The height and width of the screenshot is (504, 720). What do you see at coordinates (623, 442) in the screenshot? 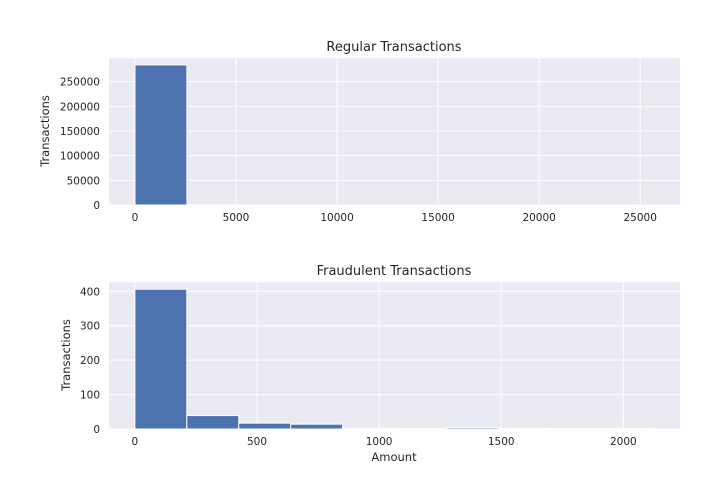
I see `x-tick-label: 2000` at bounding box center [623, 442].